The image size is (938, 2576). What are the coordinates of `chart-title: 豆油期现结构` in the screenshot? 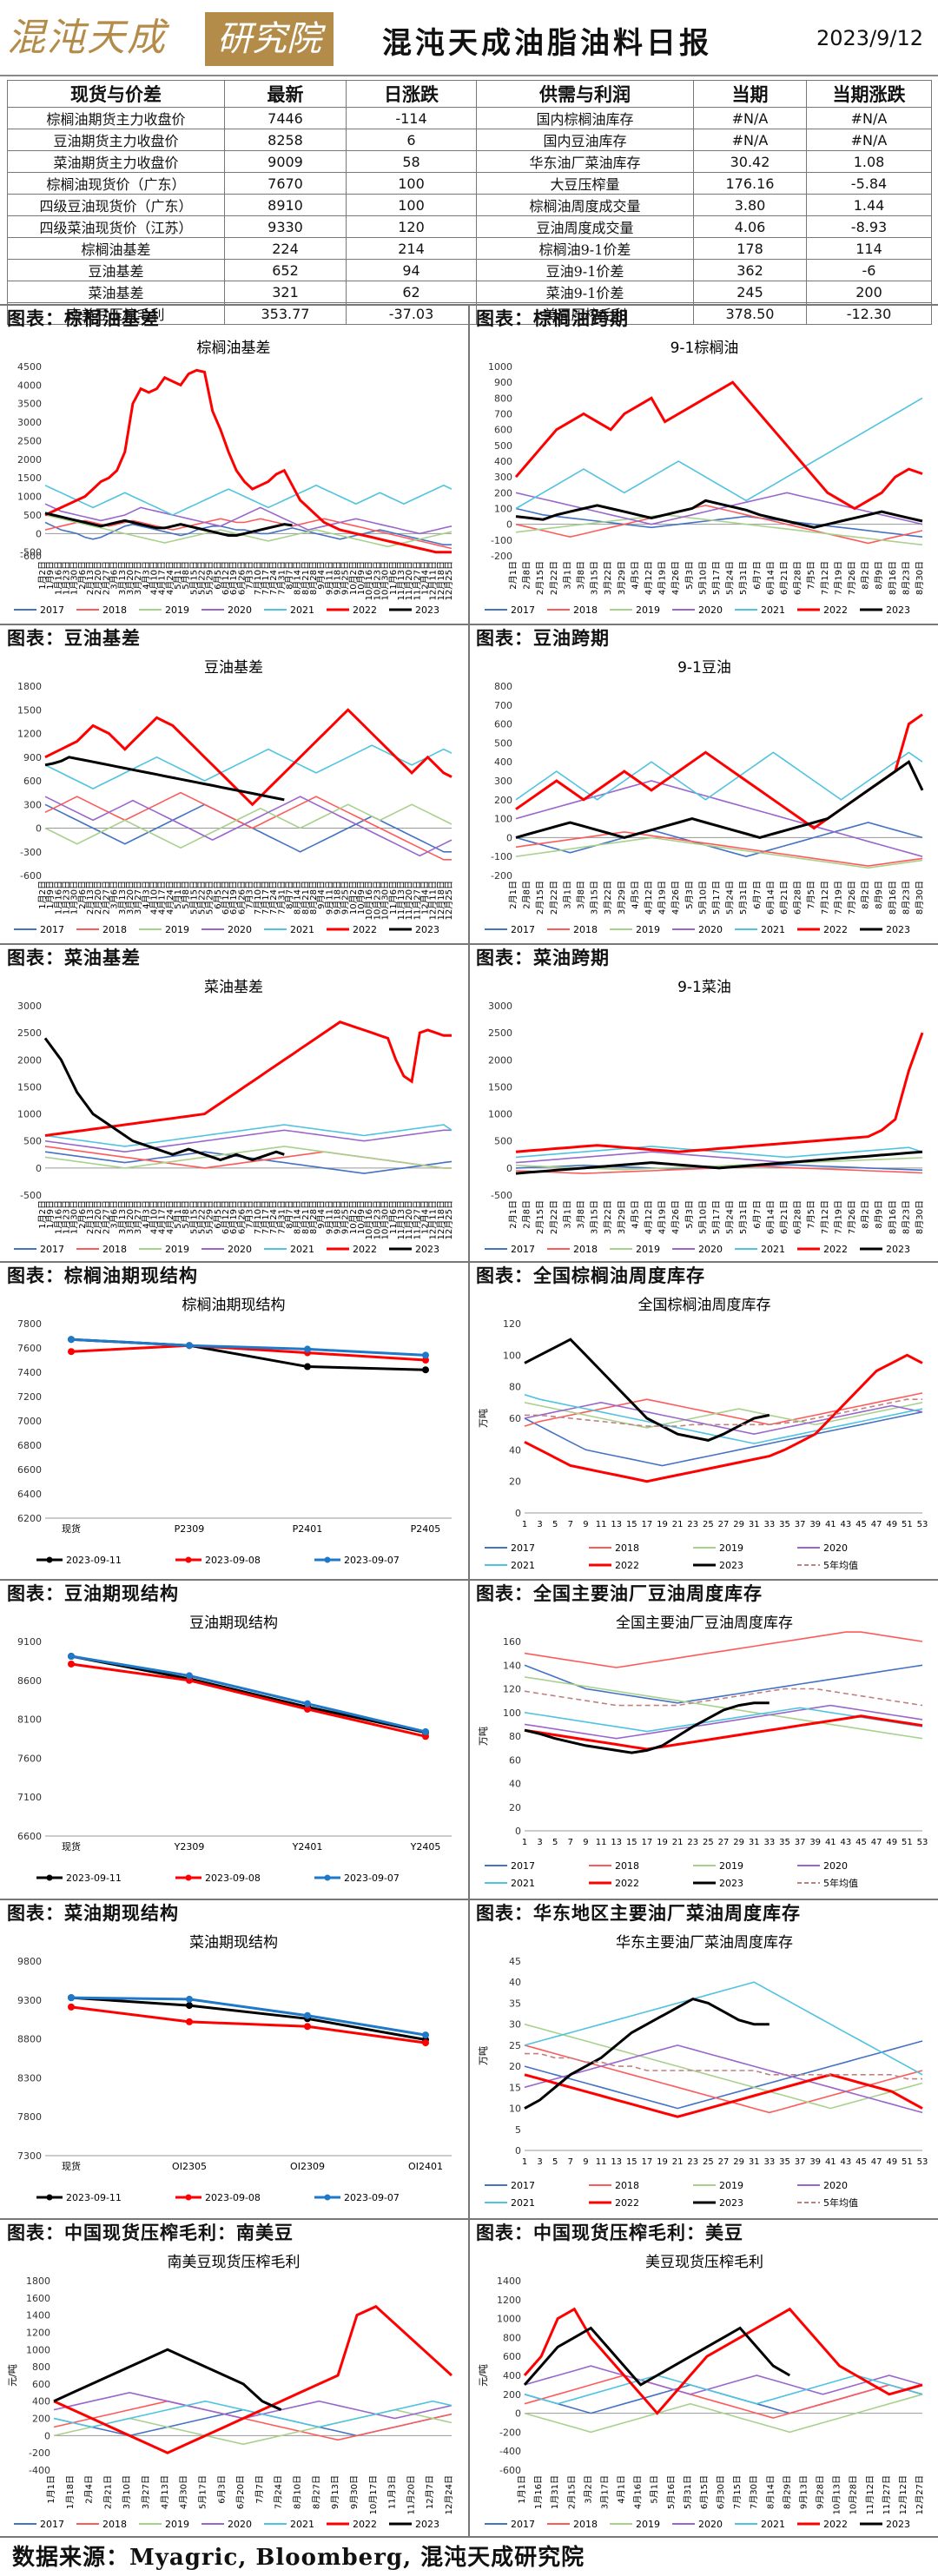 It's located at (233, 1624).